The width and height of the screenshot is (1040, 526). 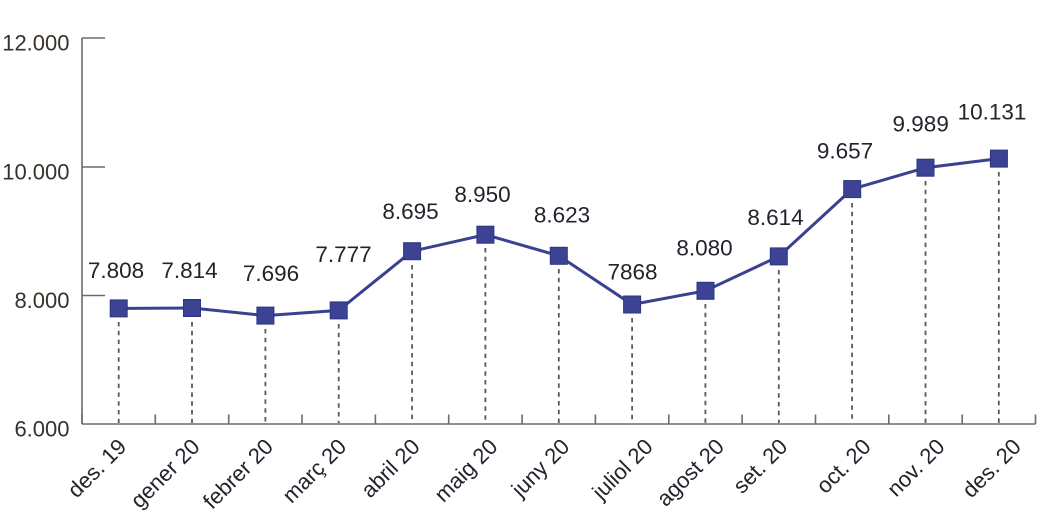 I want to click on svg-text: 8.623, so click(x=562, y=215).